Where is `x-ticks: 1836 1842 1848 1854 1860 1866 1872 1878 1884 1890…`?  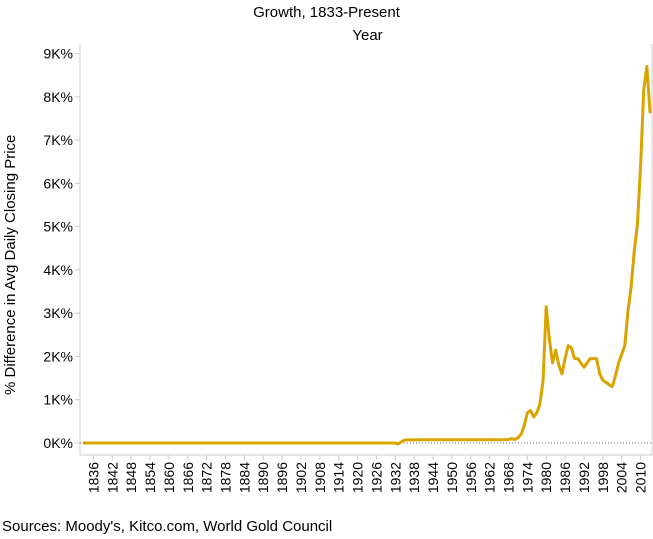 x-ticks: 1836 1842 1848 1854 1860 1866 1872 1878 1884 1890… is located at coordinates (367, 474).